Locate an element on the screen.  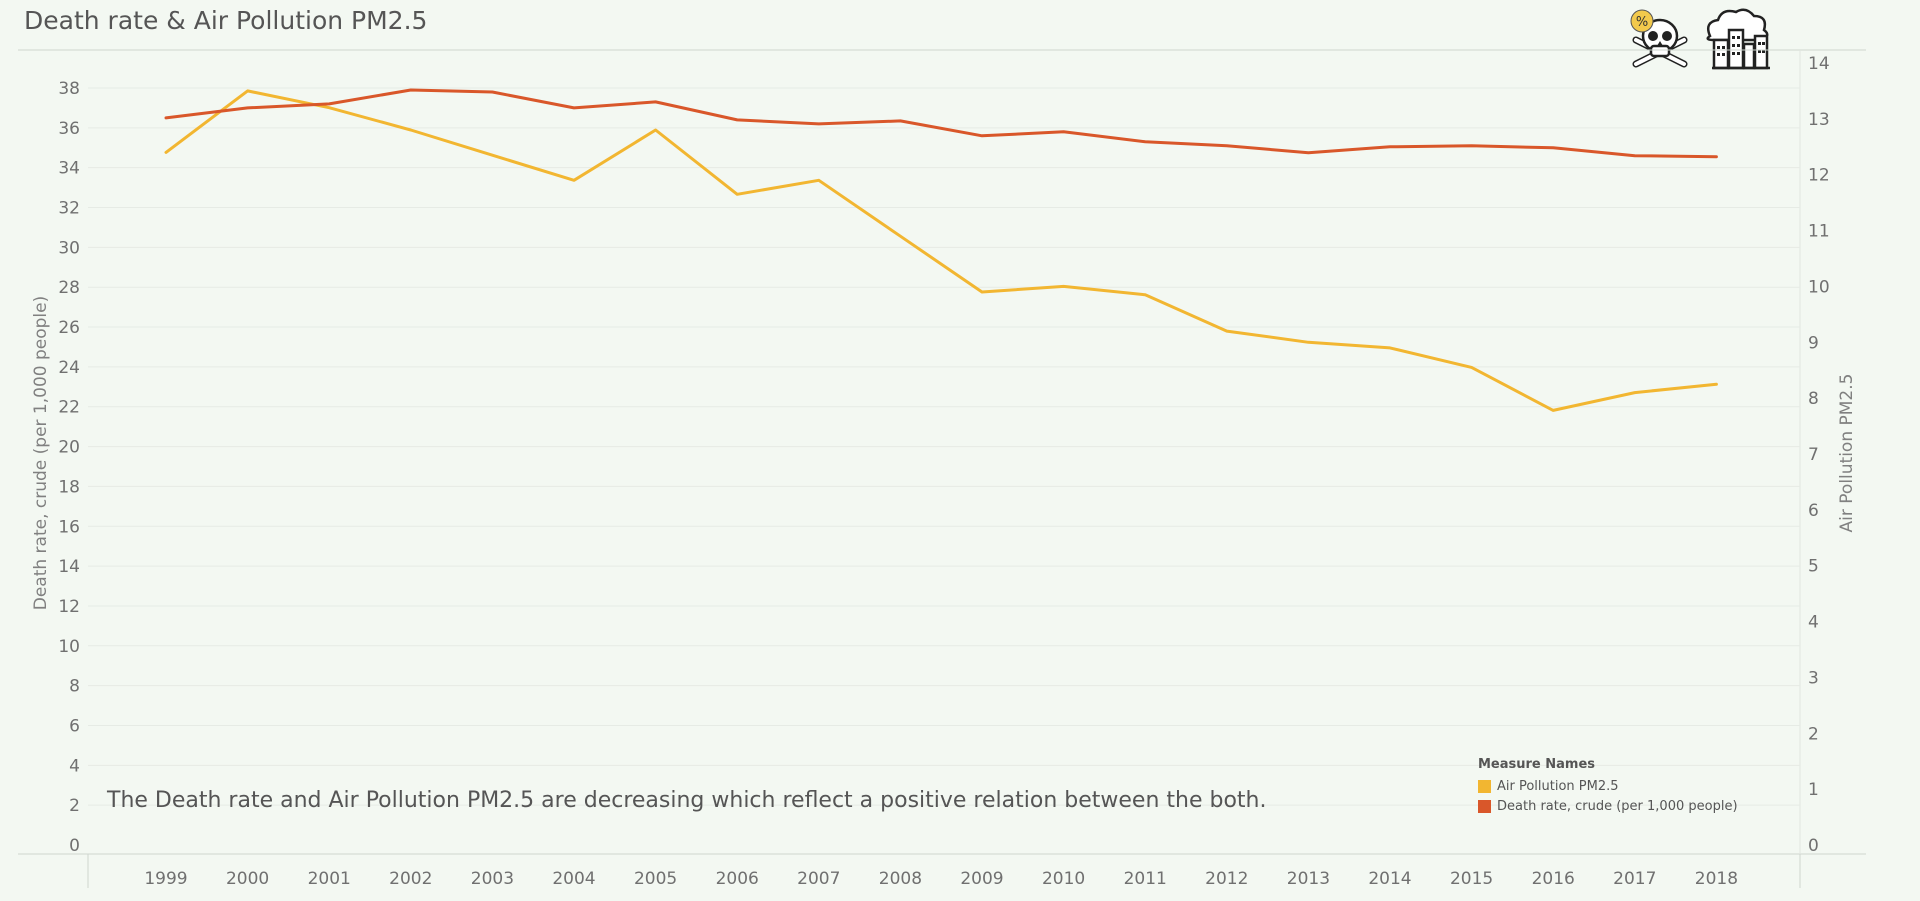
y-tick-label: 14 is located at coordinates (69, 567).